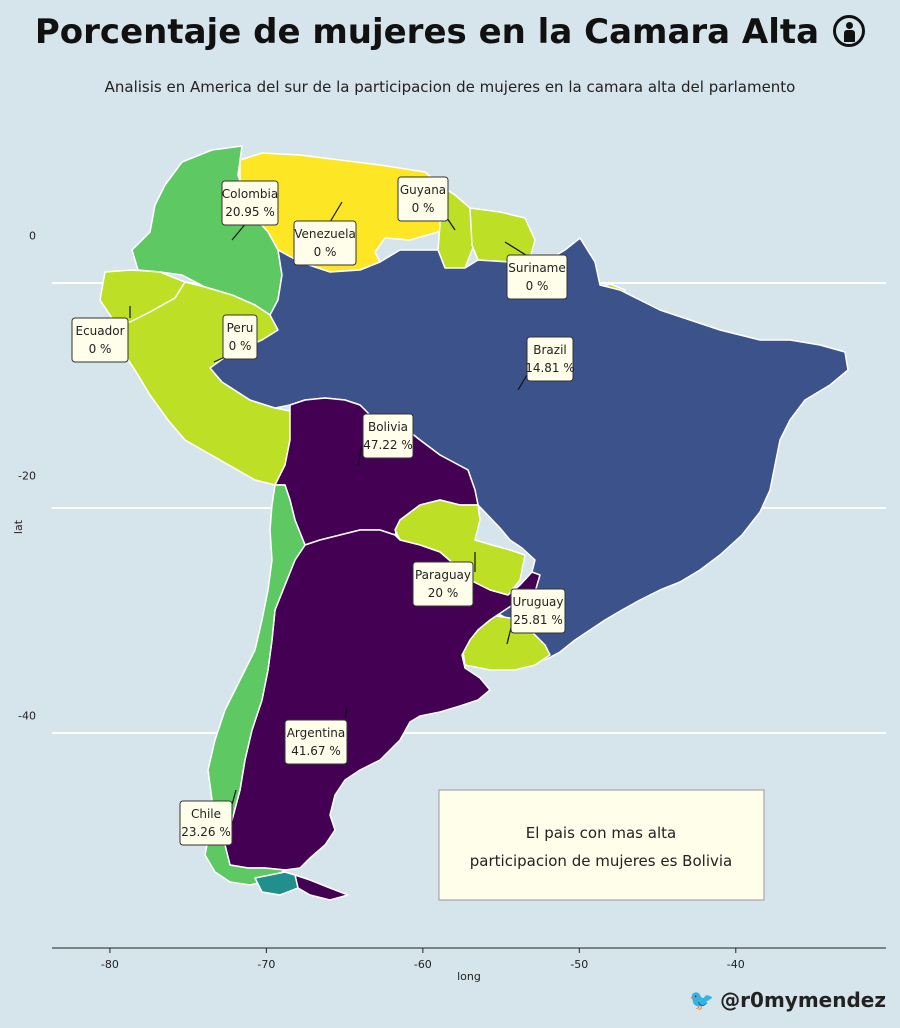 The image size is (900, 1028). What do you see at coordinates (325, 234) in the screenshot?
I see `label-country-name: Venezuela` at bounding box center [325, 234].